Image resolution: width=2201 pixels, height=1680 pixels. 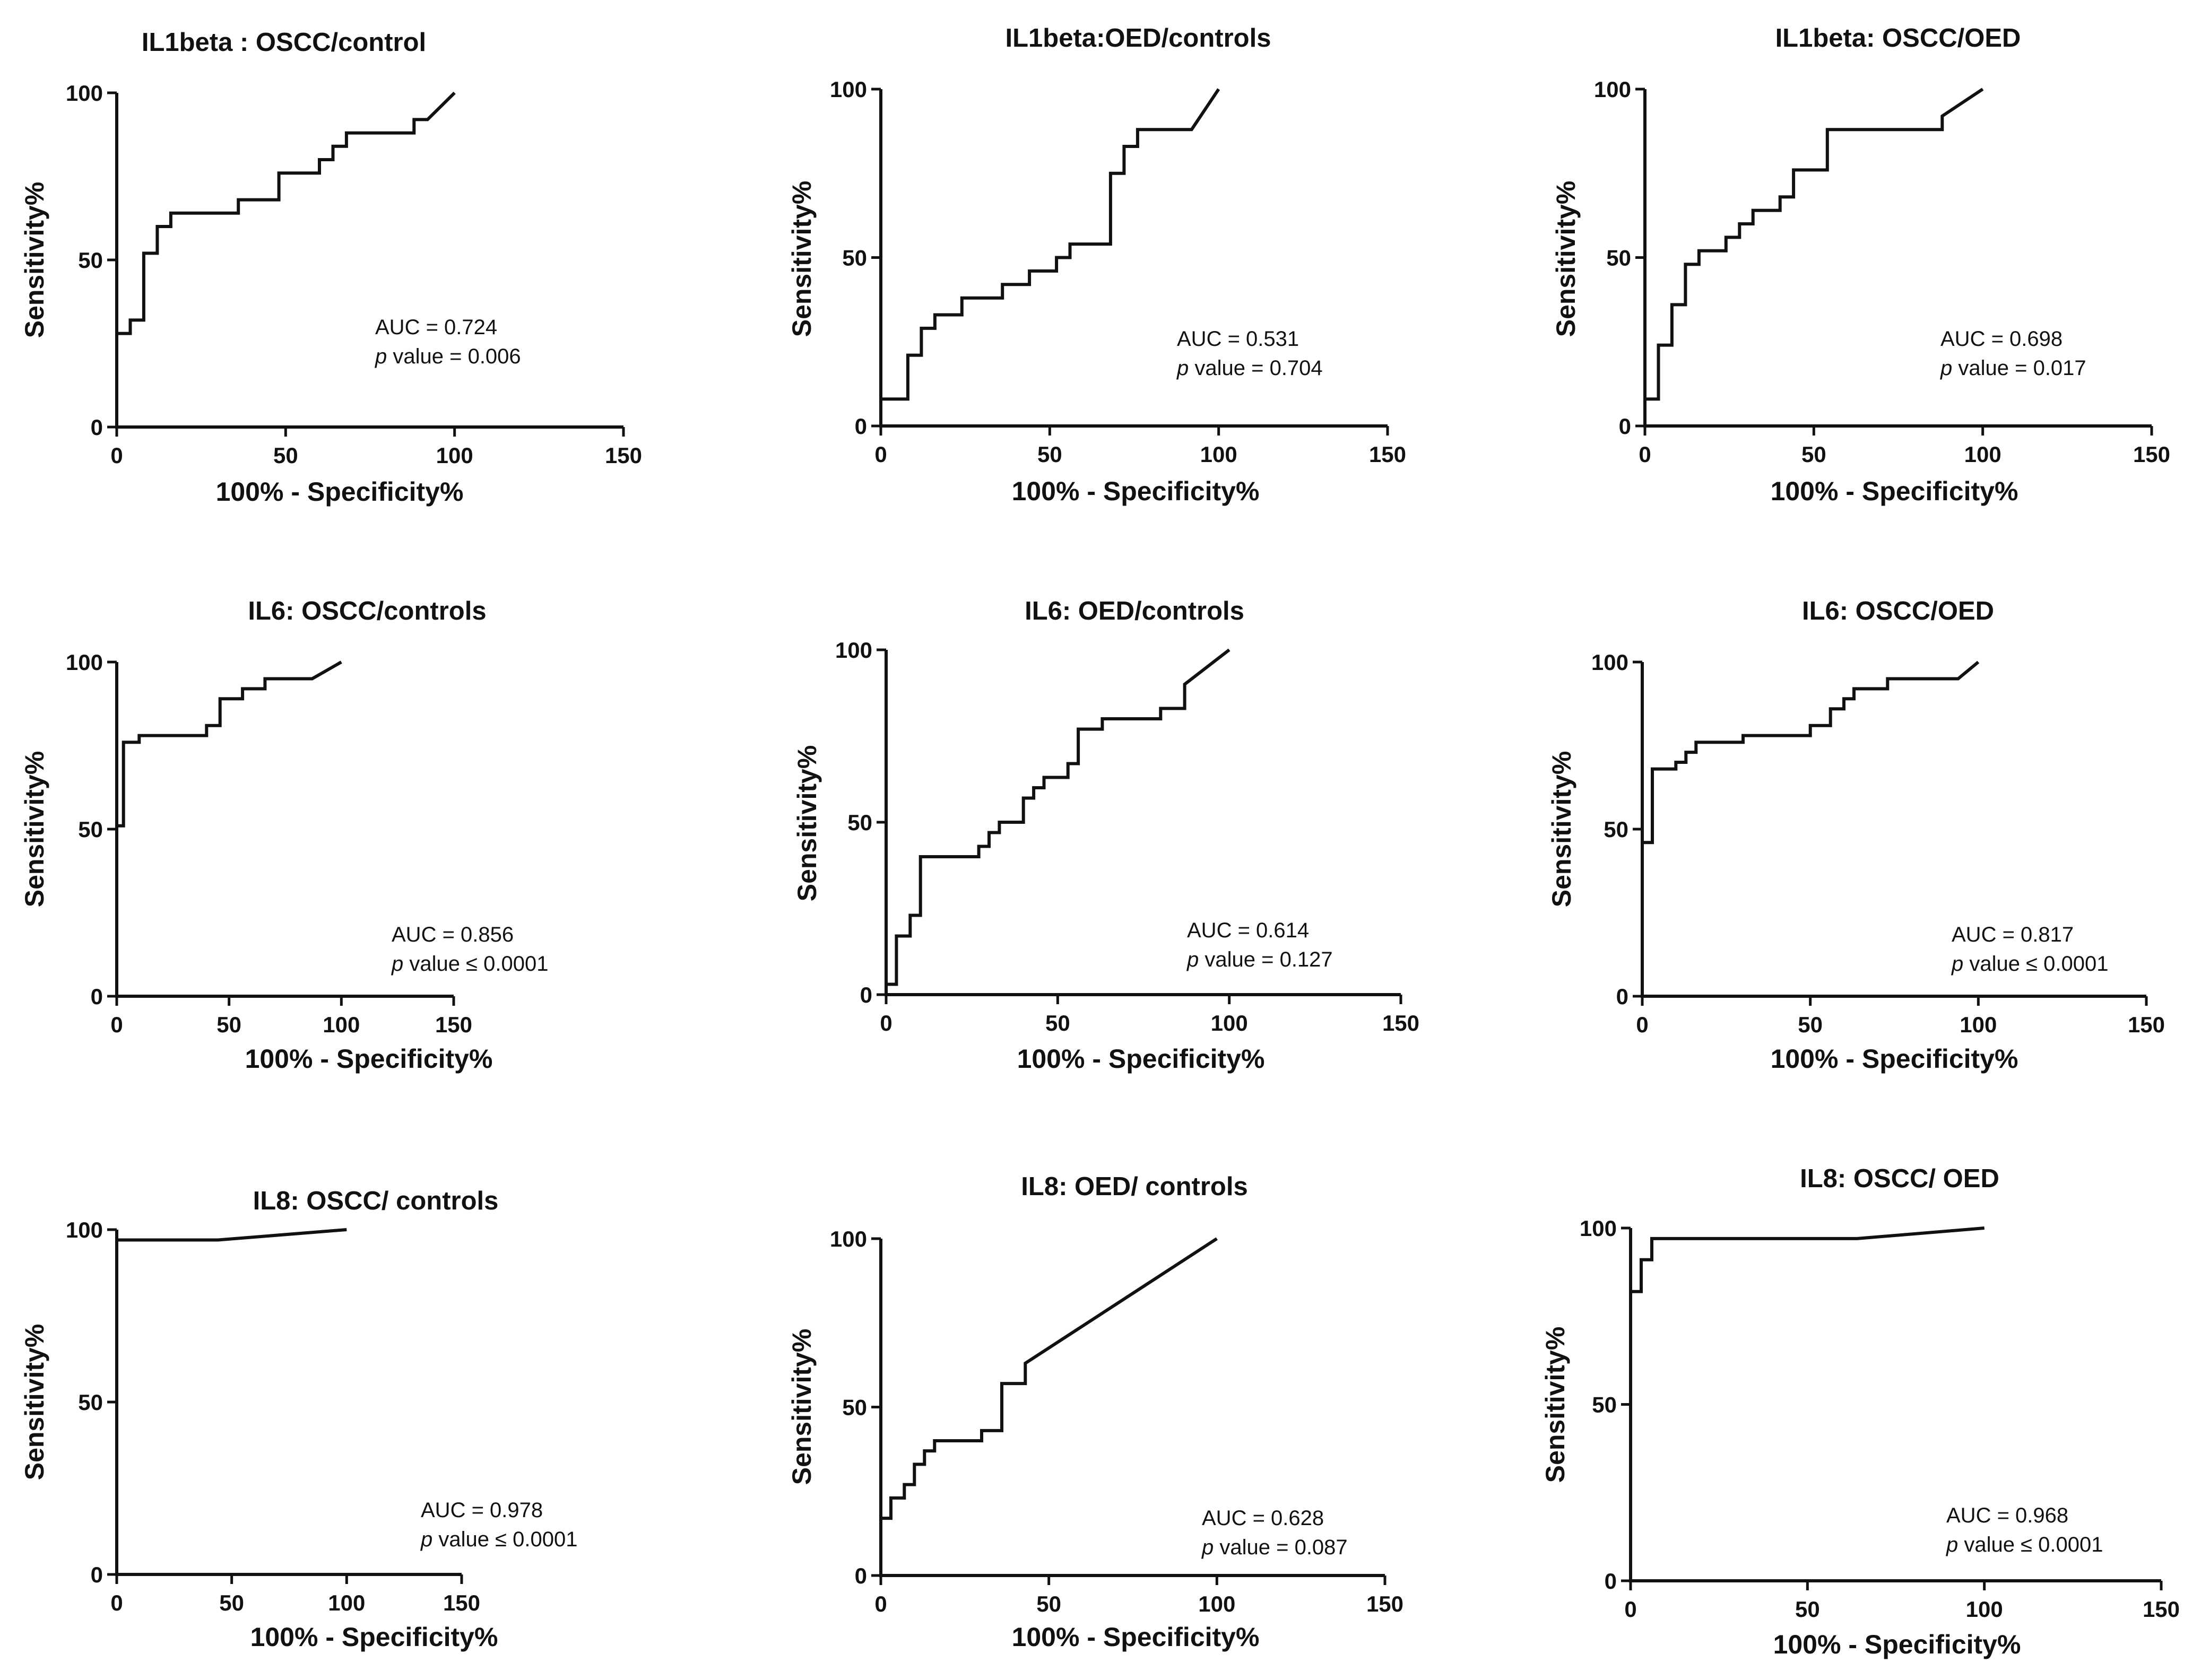 I want to click on auc-annotation: AUC = 0.968, so click(x=2007, y=1515).